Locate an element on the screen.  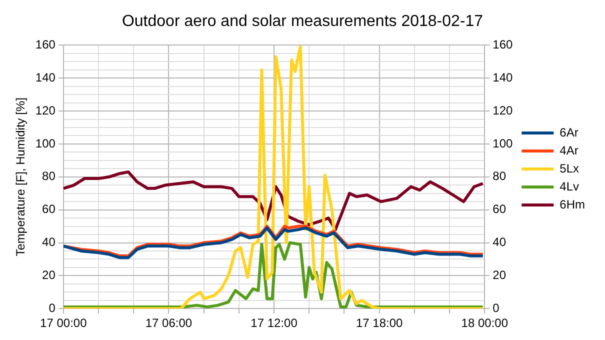
y2-tick-label: 80 is located at coordinates (499, 176).